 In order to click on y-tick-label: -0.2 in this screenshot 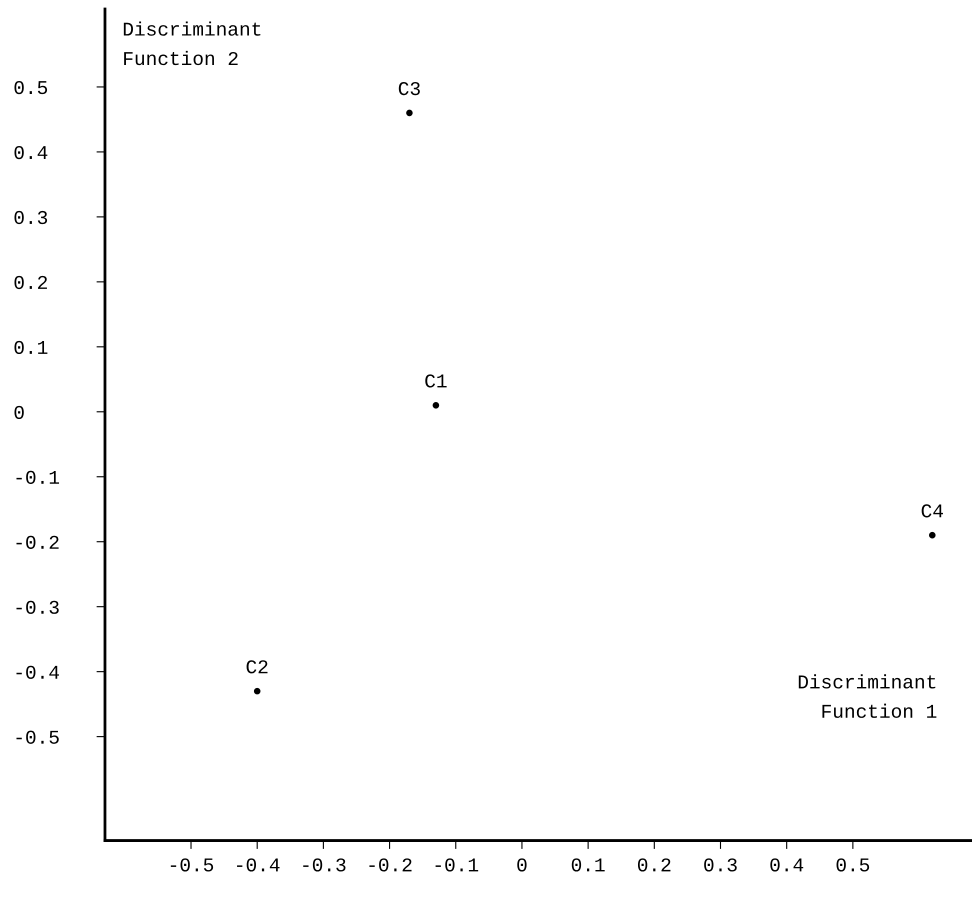, I will do `click(37, 542)`.